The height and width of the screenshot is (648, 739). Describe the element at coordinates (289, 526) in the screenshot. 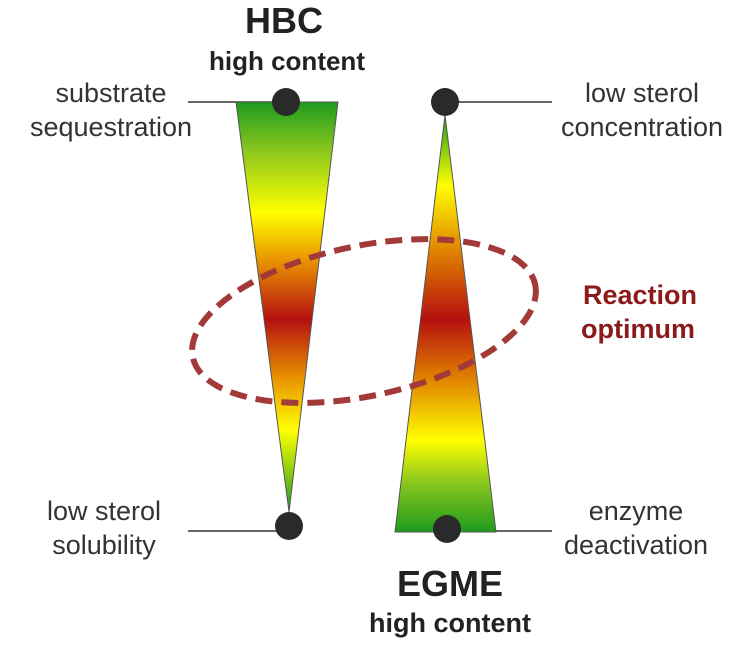

I see `marker-dot-bottom-left` at that location.